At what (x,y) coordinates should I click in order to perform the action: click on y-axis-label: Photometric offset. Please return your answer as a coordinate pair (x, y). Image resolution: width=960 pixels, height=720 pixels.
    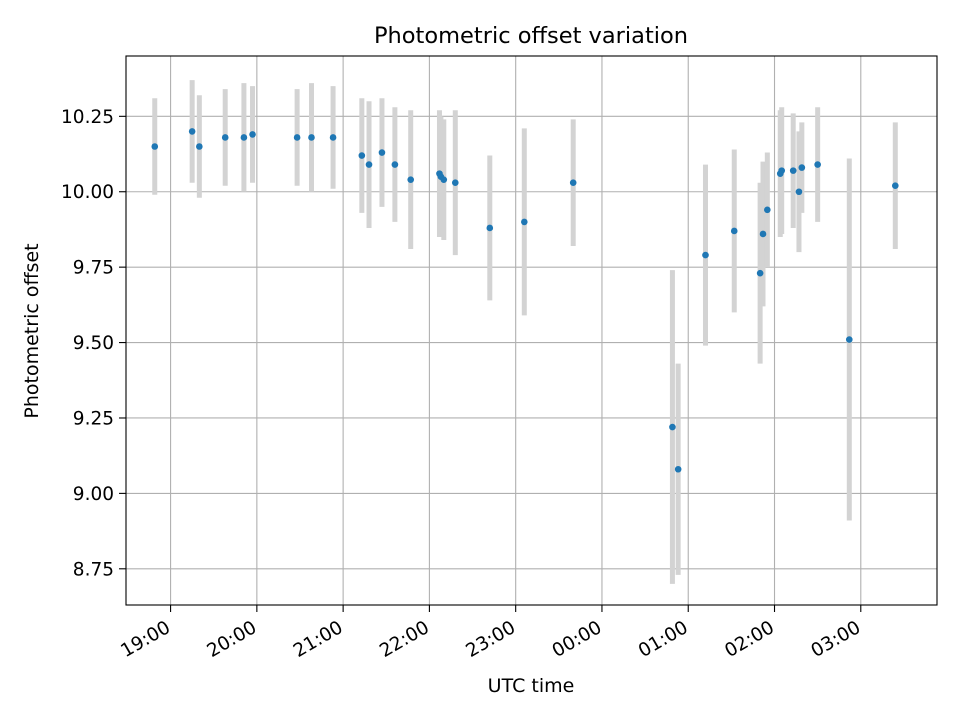
    Looking at the image, I should click on (32, 330).